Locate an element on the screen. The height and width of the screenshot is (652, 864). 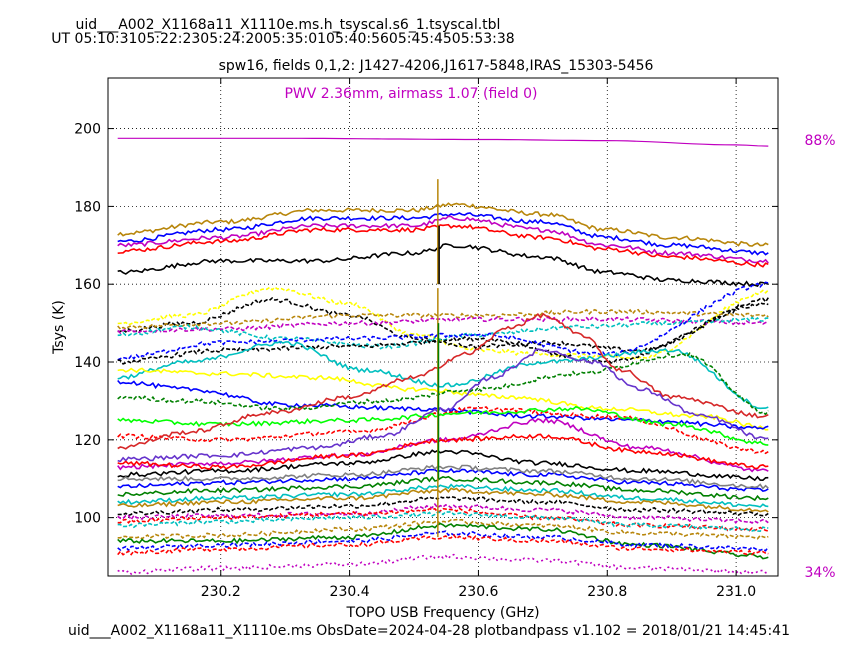
y-tick-label: 160 is located at coordinates (87, 285).